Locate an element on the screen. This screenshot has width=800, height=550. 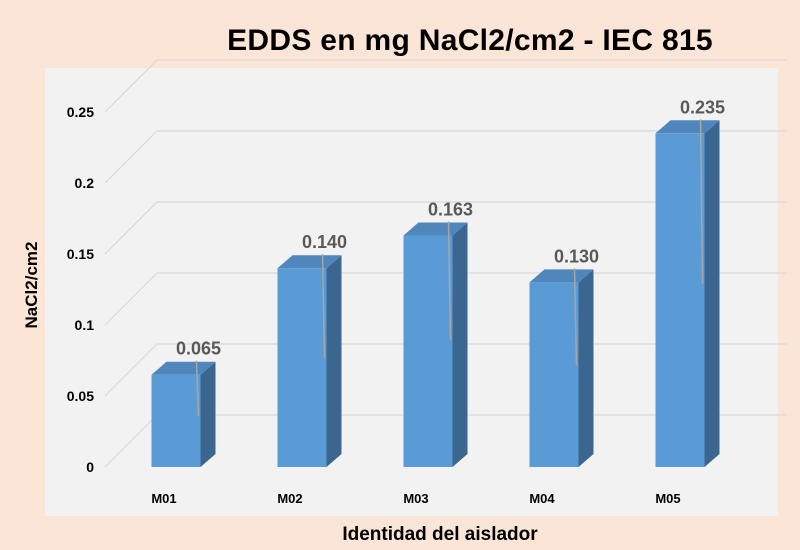
x-tick-label: M01 is located at coordinates (163, 498).